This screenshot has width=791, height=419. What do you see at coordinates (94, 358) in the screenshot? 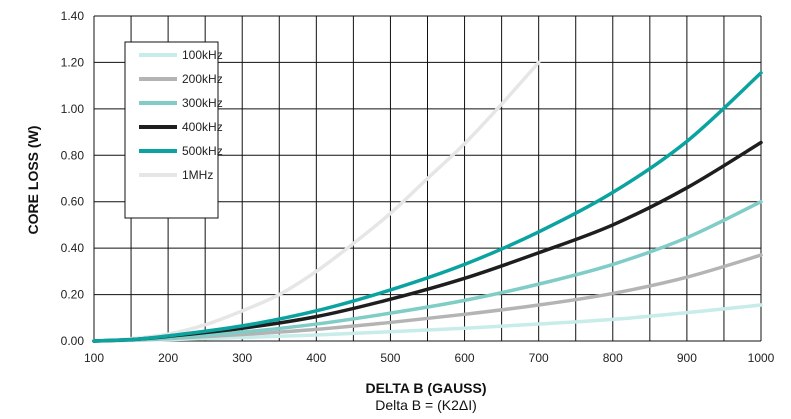
I see `x-tick-label: 100` at bounding box center [94, 358].